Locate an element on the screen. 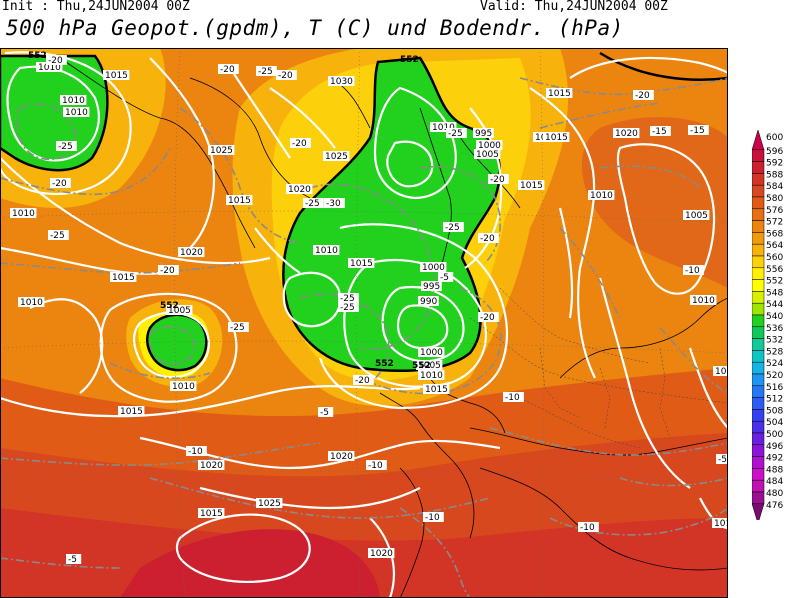  isobar-label: 1020 is located at coordinates (341, 457).